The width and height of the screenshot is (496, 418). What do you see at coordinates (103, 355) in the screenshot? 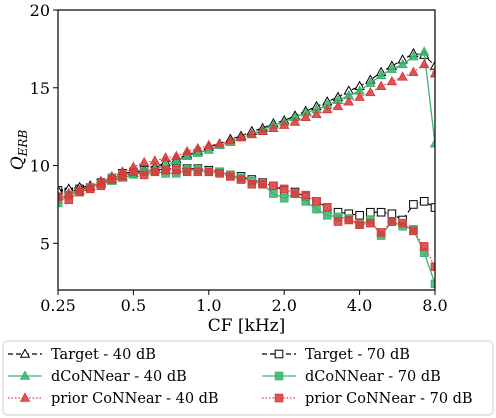
I see `legend-label: Target - 40 dB` at bounding box center [103, 355].